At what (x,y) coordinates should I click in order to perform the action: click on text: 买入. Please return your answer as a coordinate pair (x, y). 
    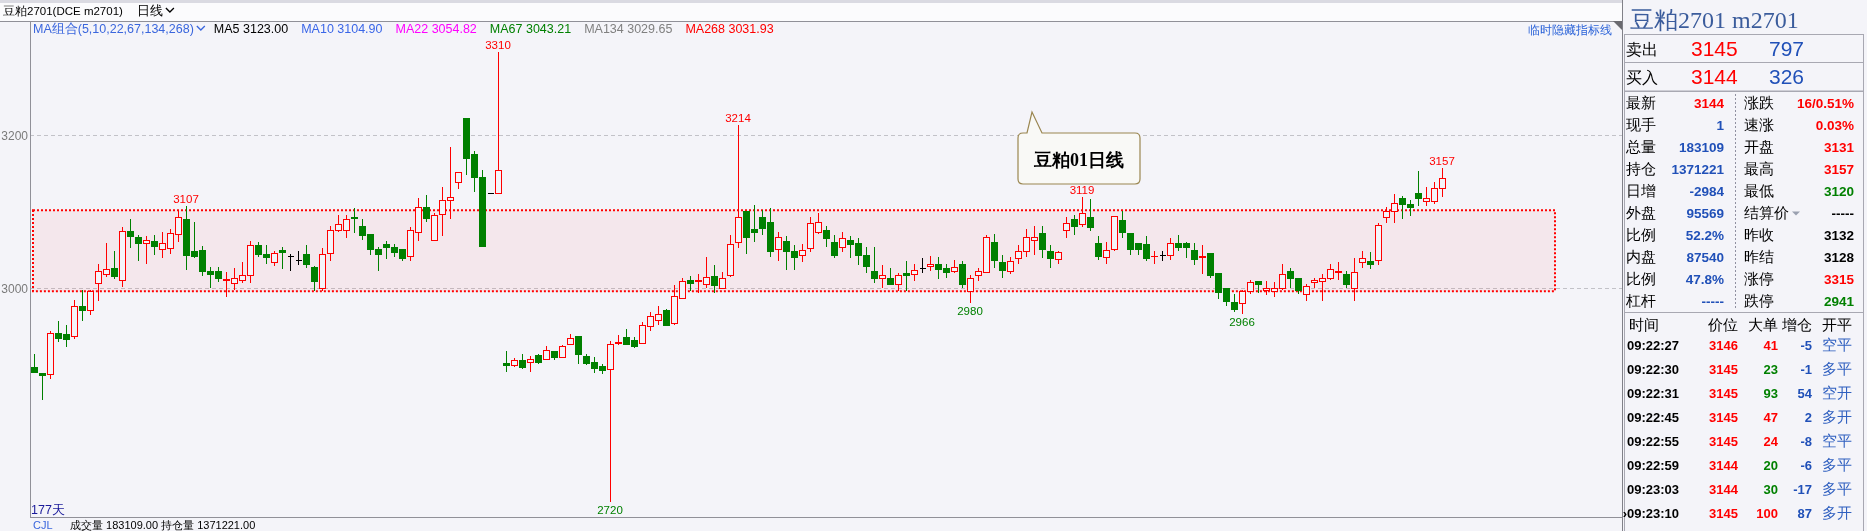
    Looking at the image, I should click on (1642, 77).